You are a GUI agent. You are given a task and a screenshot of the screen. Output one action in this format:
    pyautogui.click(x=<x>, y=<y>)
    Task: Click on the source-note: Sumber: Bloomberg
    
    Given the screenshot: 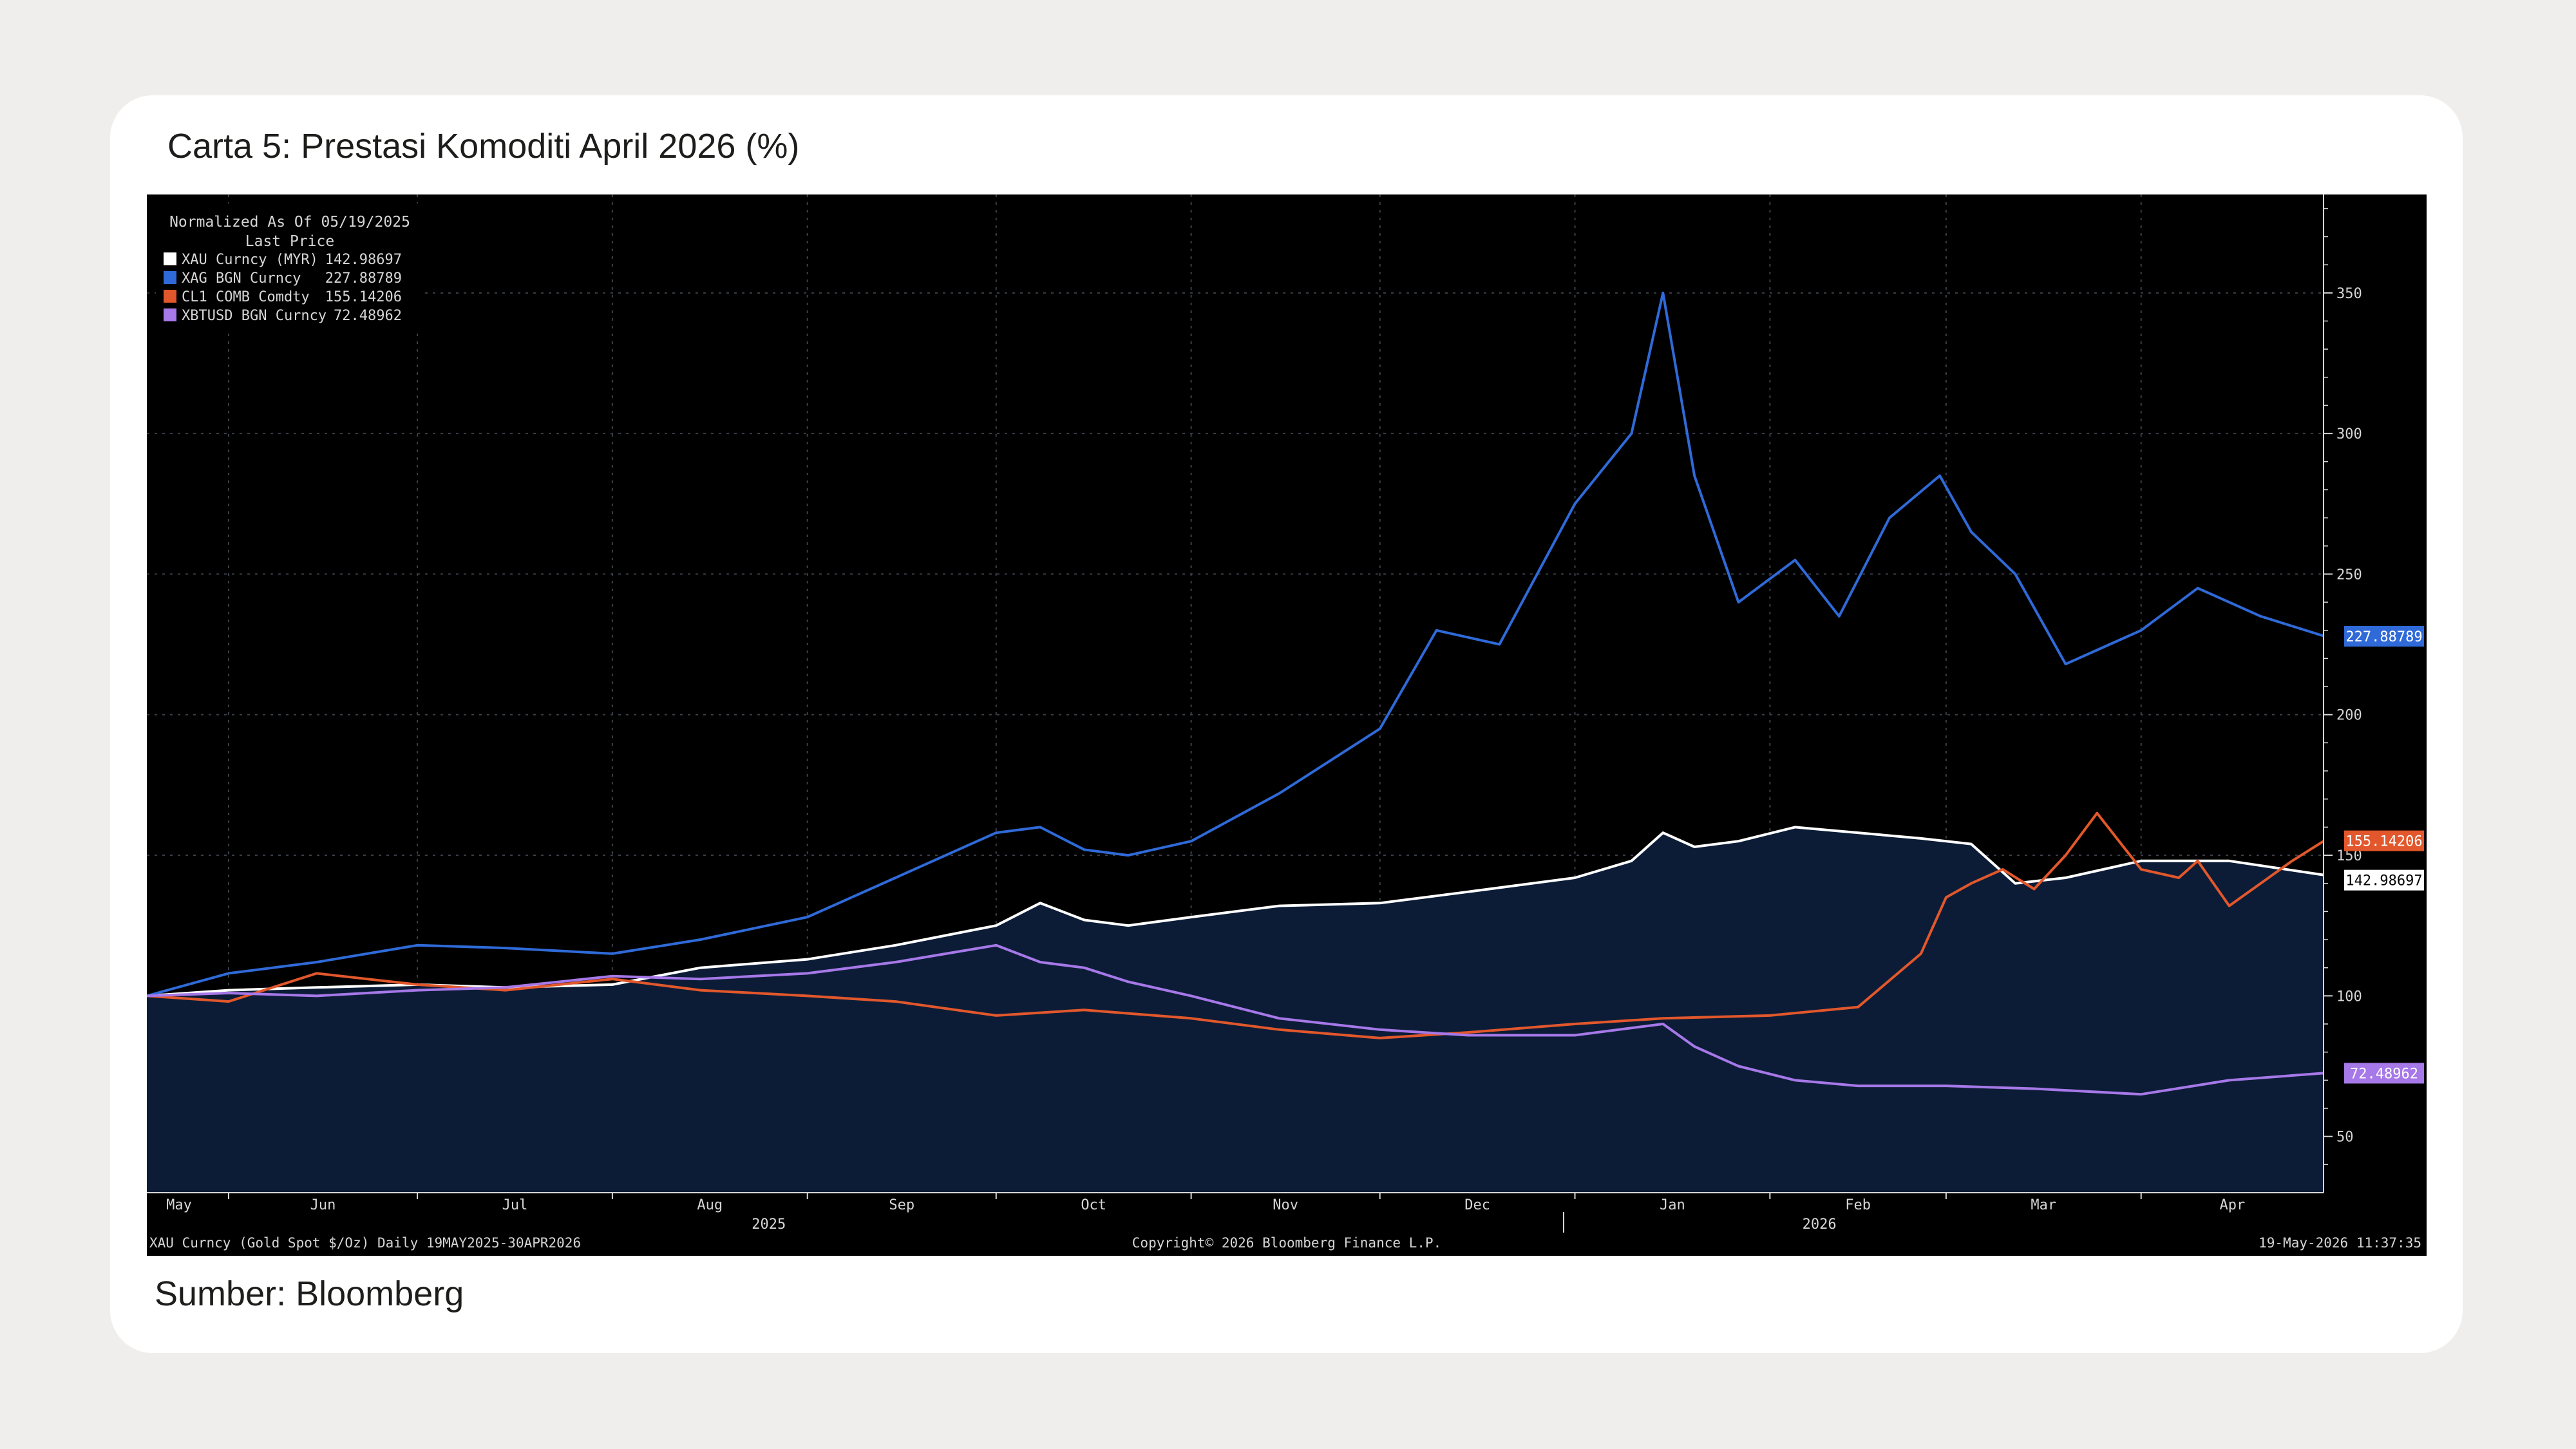 What is the action you would take?
    pyautogui.click(x=309, y=1293)
    